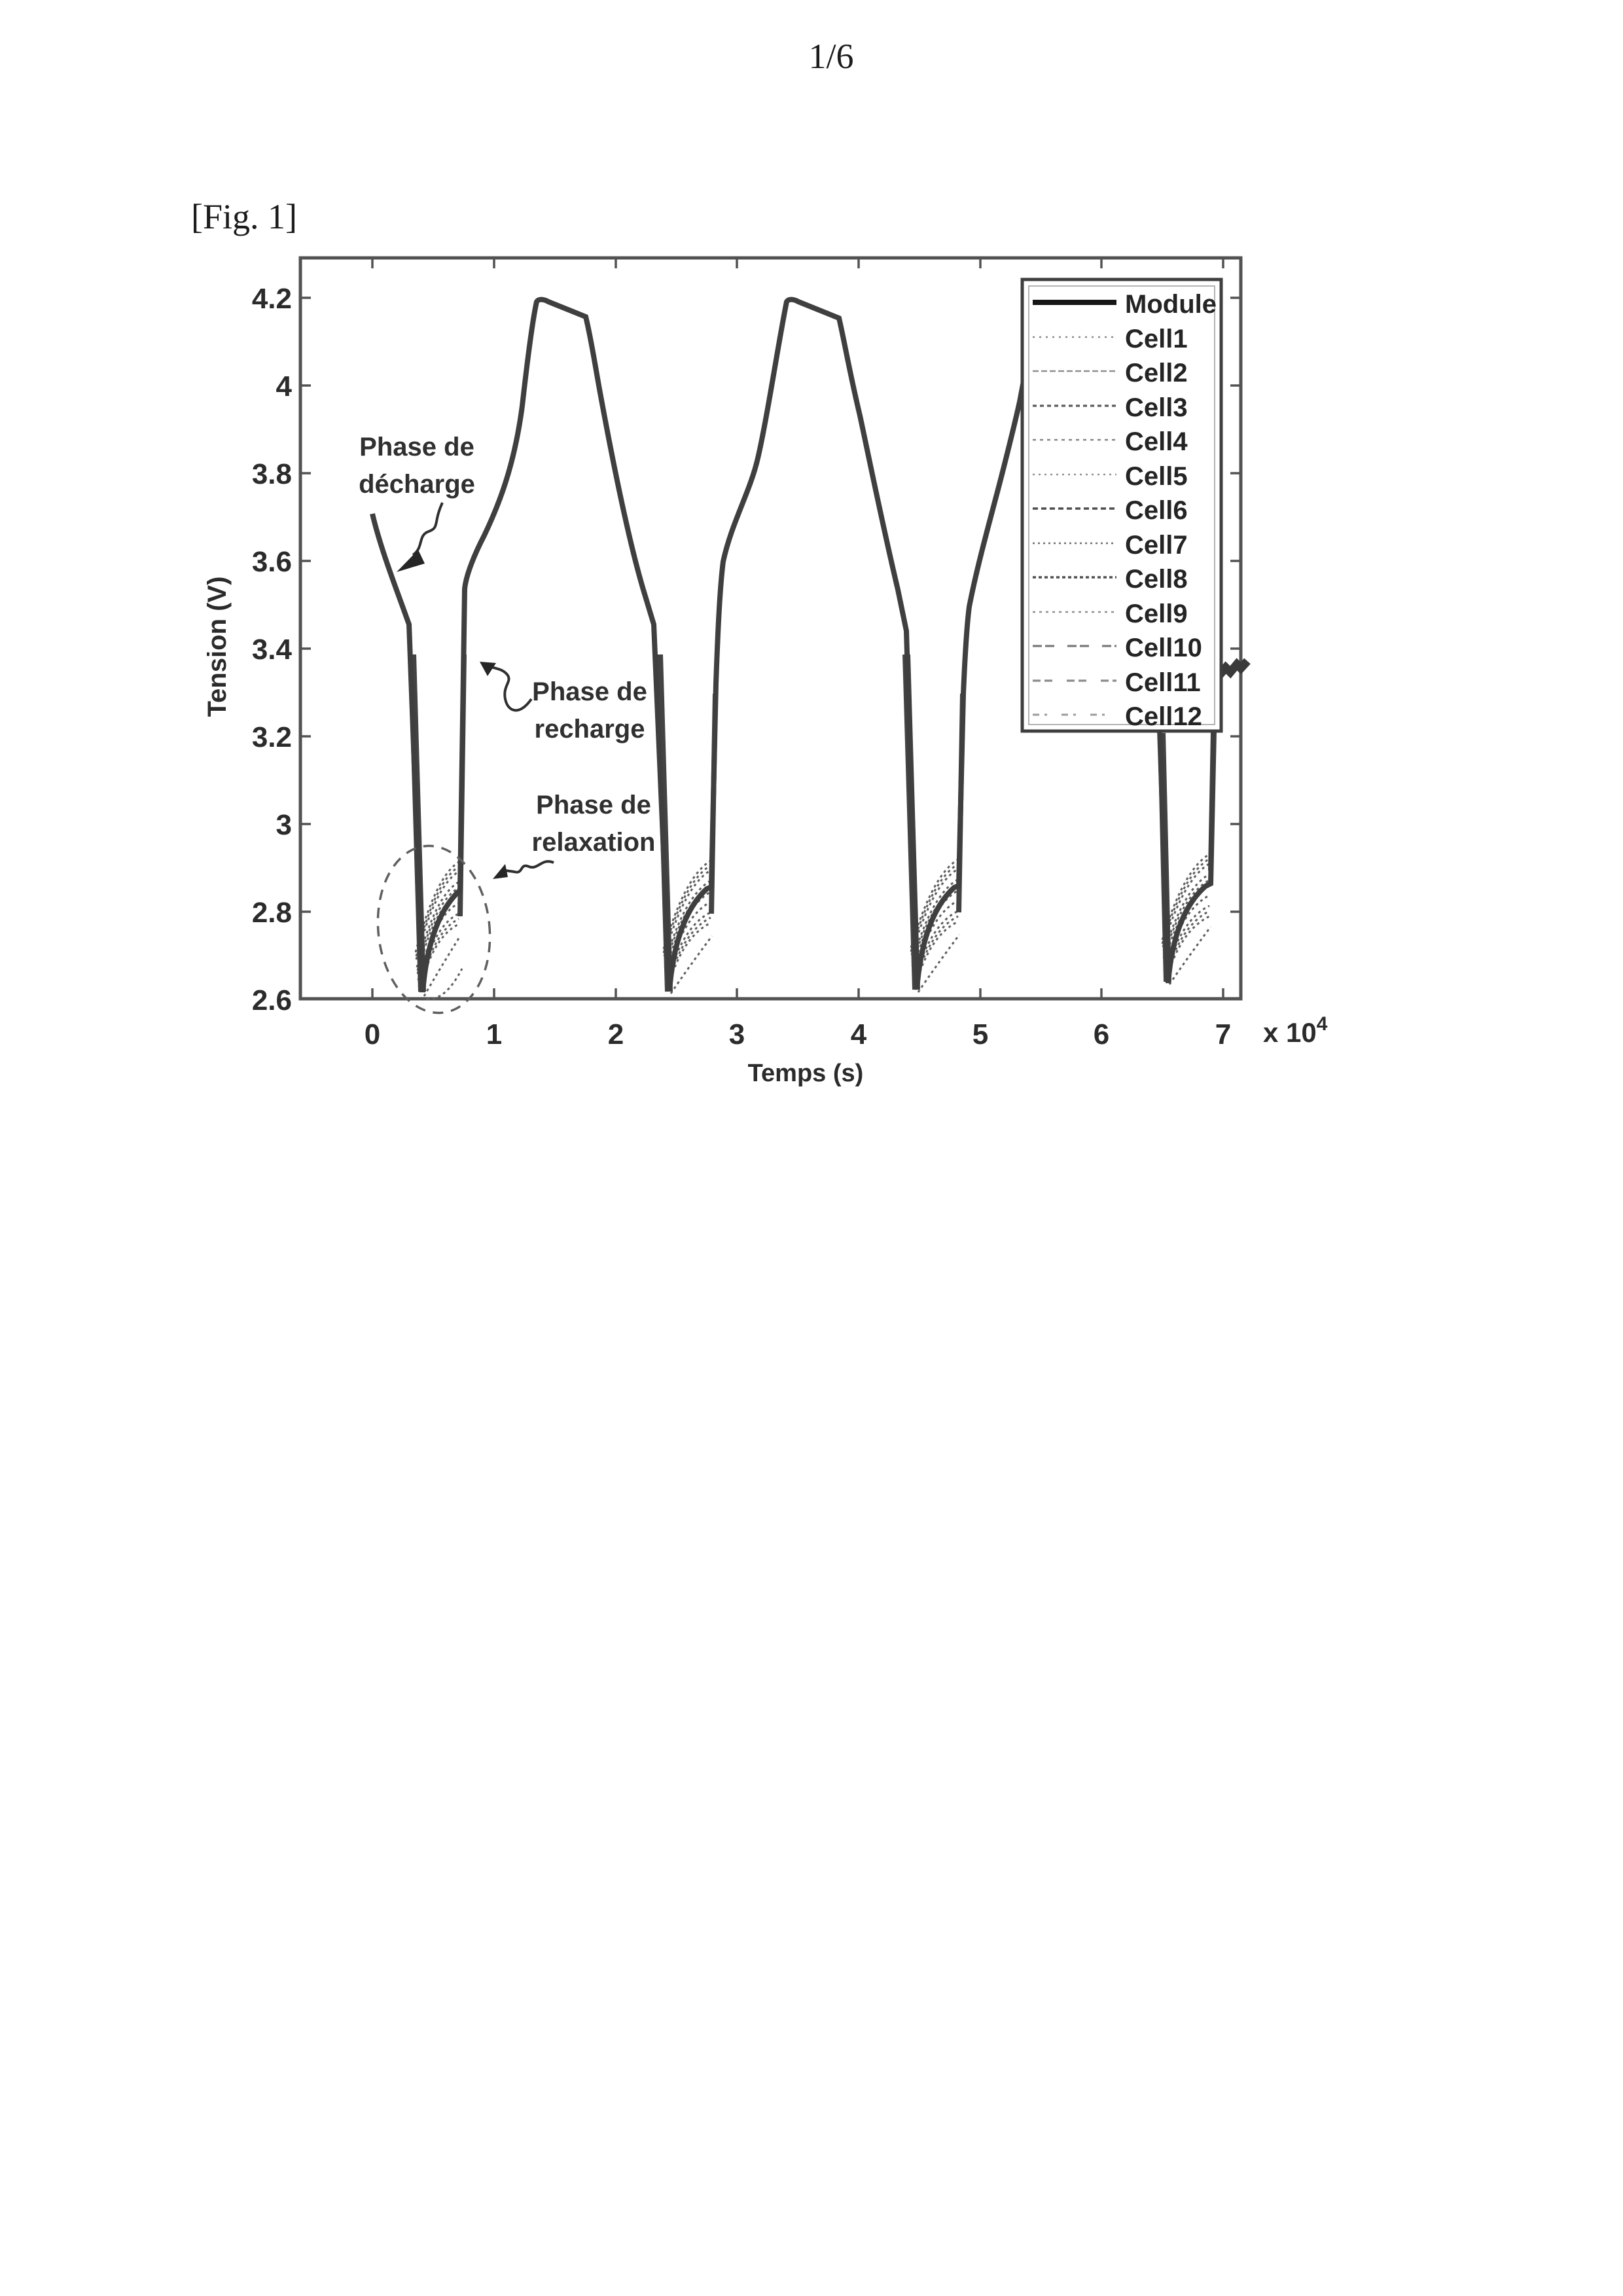 This screenshot has height=2296, width=1623. What do you see at coordinates (1156, 510) in the screenshot?
I see `svg-text: Cell6` at bounding box center [1156, 510].